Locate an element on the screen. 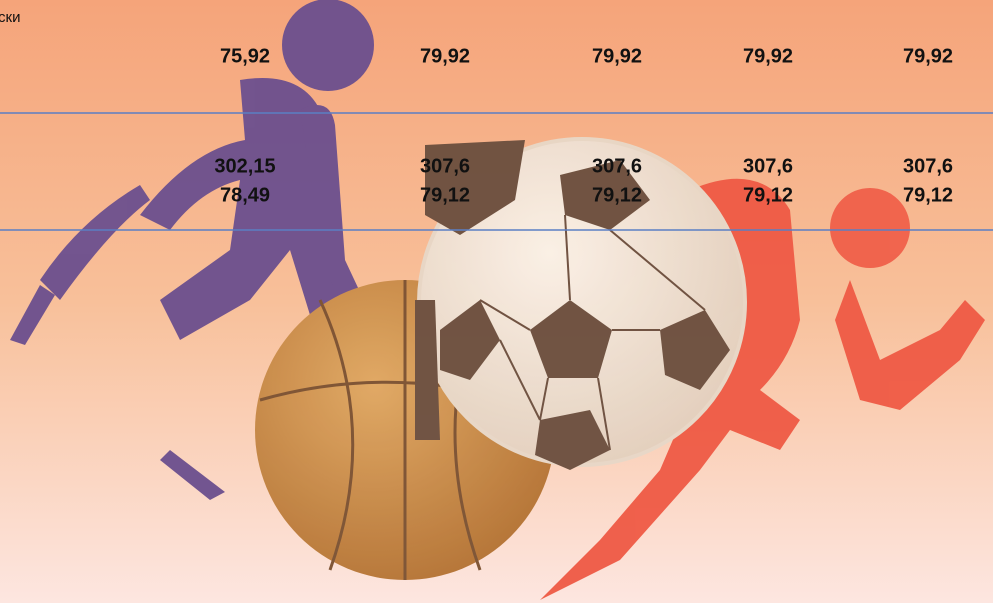  cell-text: 75,92 is located at coordinates (245, 56).